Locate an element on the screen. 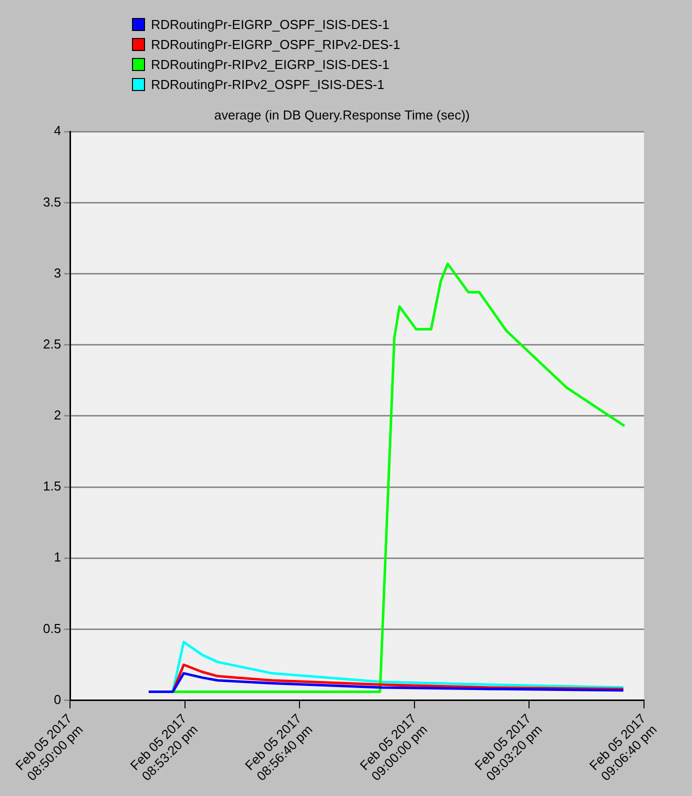 The height and width of the screenshot is (796, 692). chart-title: average (in DB Query.Response Time (sec)) is located at coordinates (342, 114).